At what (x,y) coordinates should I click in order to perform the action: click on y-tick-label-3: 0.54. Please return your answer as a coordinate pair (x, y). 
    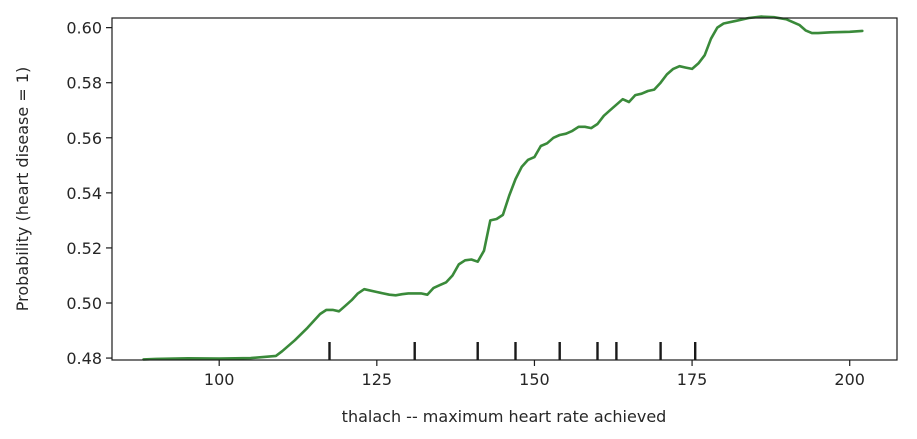
    Looking at the image, I should click on (84, 193).